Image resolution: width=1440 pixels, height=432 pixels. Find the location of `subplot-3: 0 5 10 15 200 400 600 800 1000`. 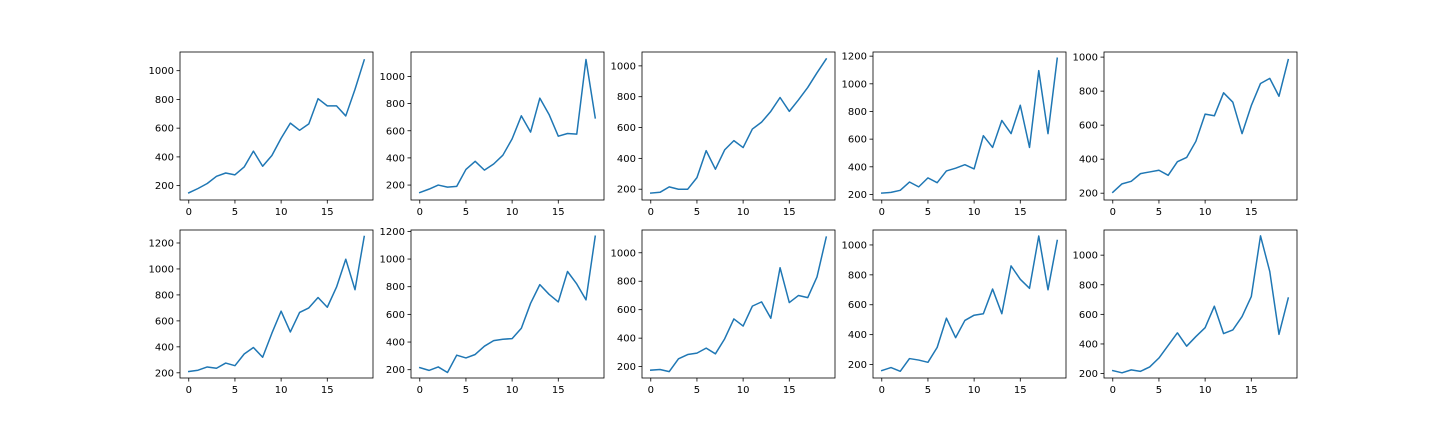

subplot-3: 0 5 10 15 200 400 600 800 1000 is located at coordinates (723, 134).